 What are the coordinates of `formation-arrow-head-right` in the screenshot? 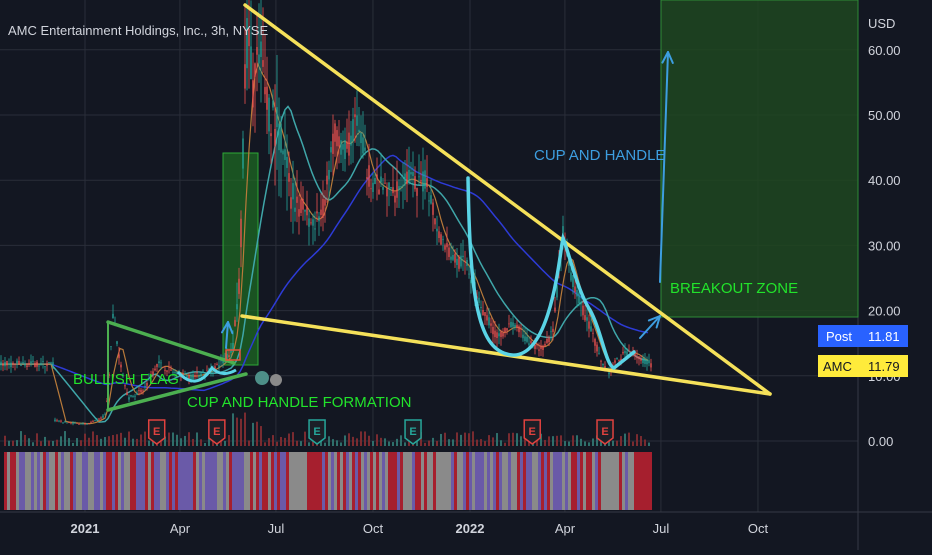 It's located at (224, 327).